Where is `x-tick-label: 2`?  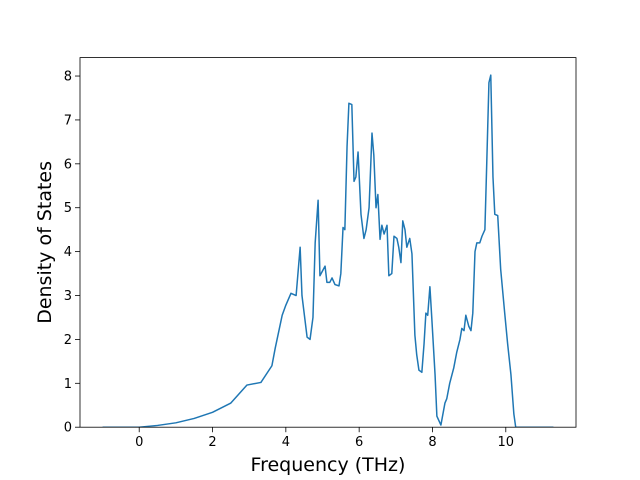 x-tick-label: 2 is located at coordinates (212, 442).